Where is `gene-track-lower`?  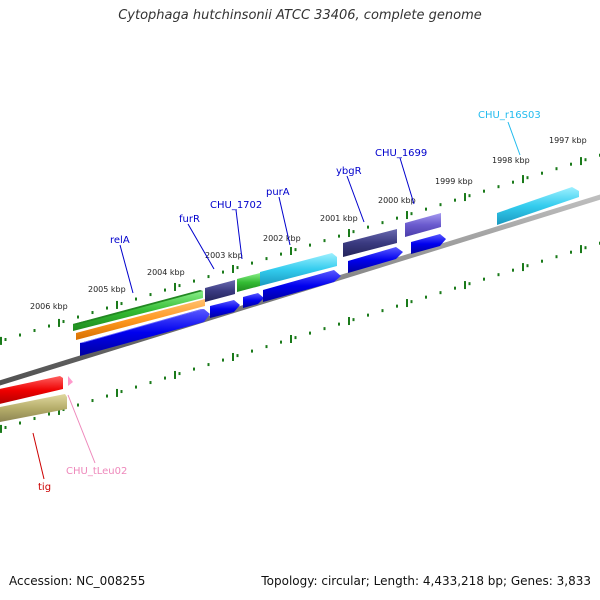
gene-track-lower is located at coordinates (36, 399).